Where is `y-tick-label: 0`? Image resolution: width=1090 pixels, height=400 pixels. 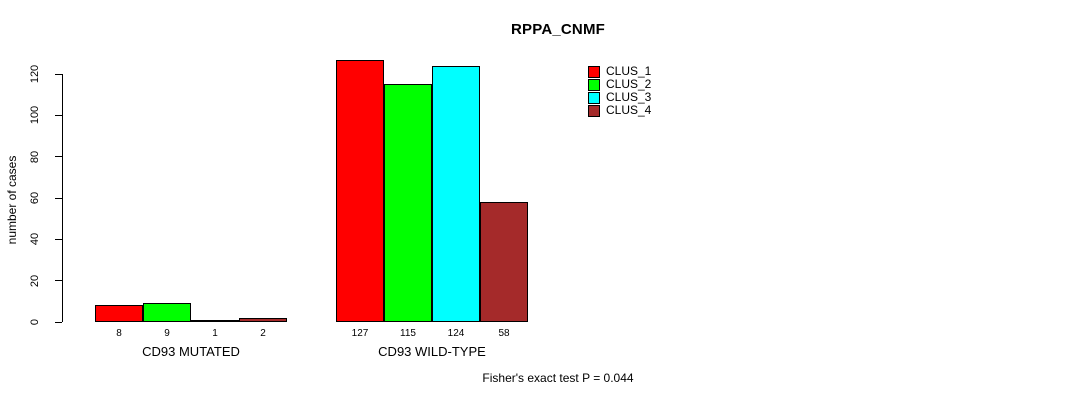 y-tick-label: 0 is located at coordinates (35, 322).